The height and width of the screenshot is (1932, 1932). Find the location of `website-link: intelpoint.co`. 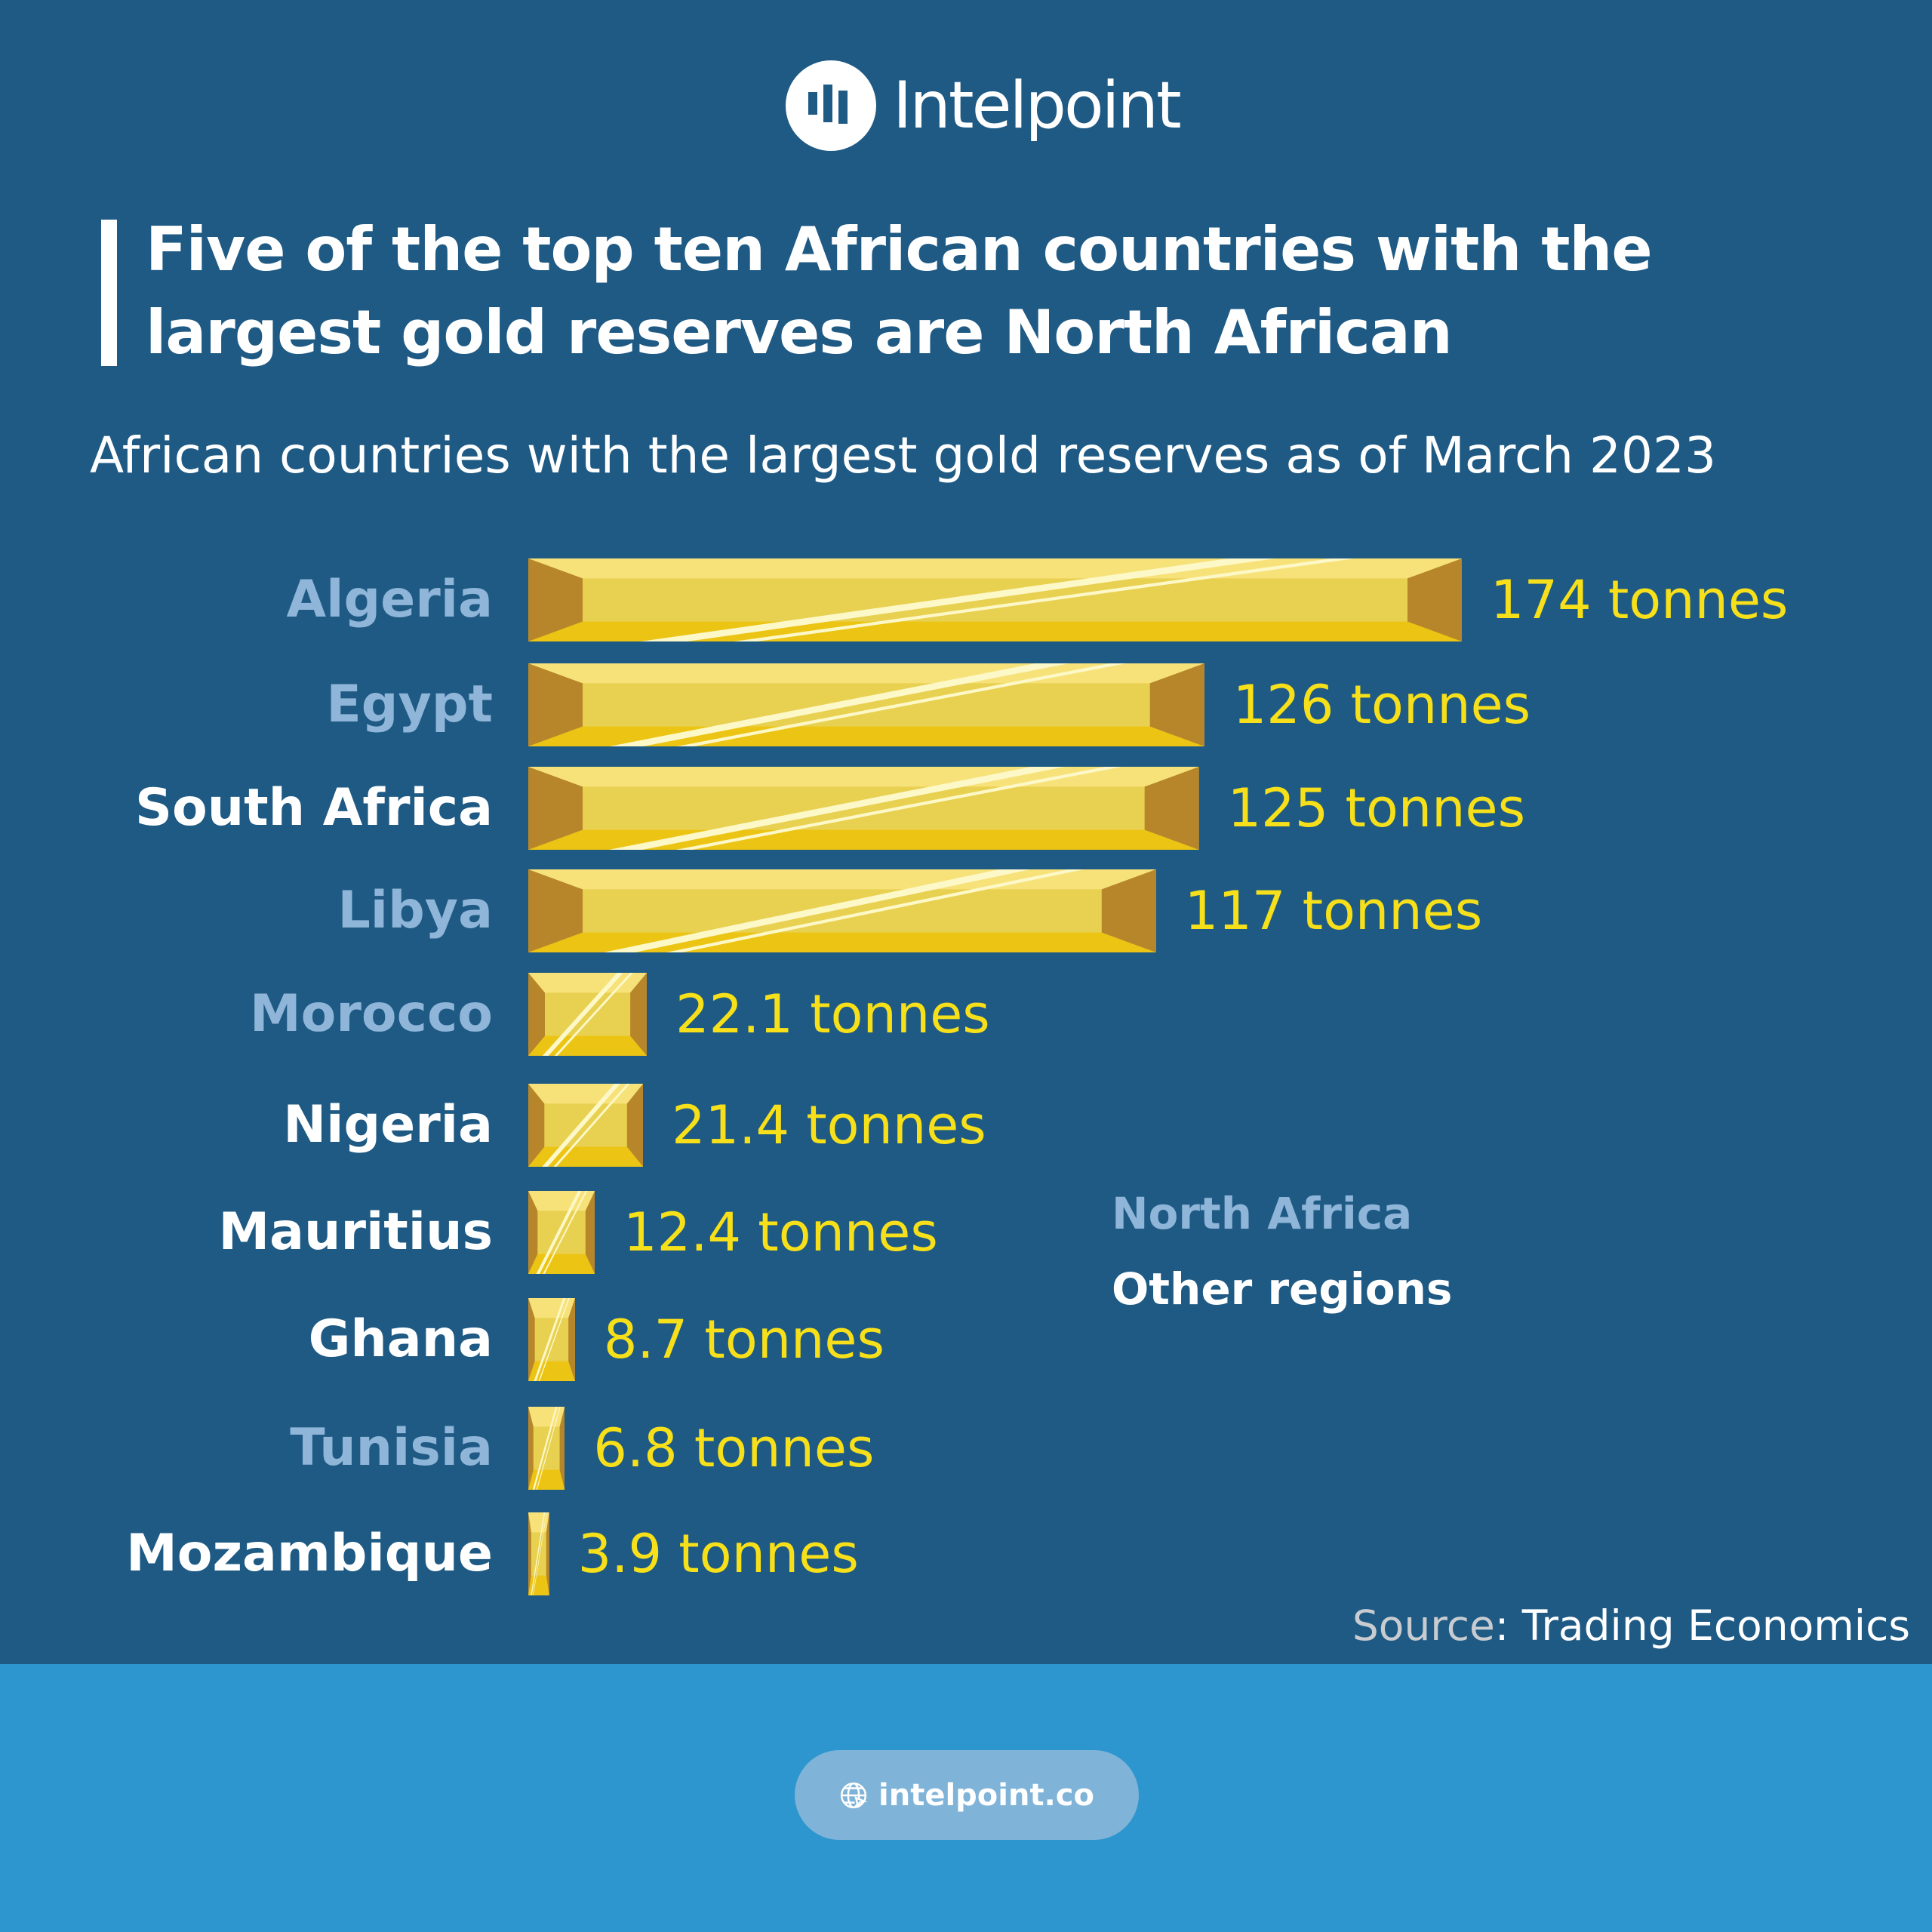

website-link: intelpoint.co is located at coordinates (967, 1795).